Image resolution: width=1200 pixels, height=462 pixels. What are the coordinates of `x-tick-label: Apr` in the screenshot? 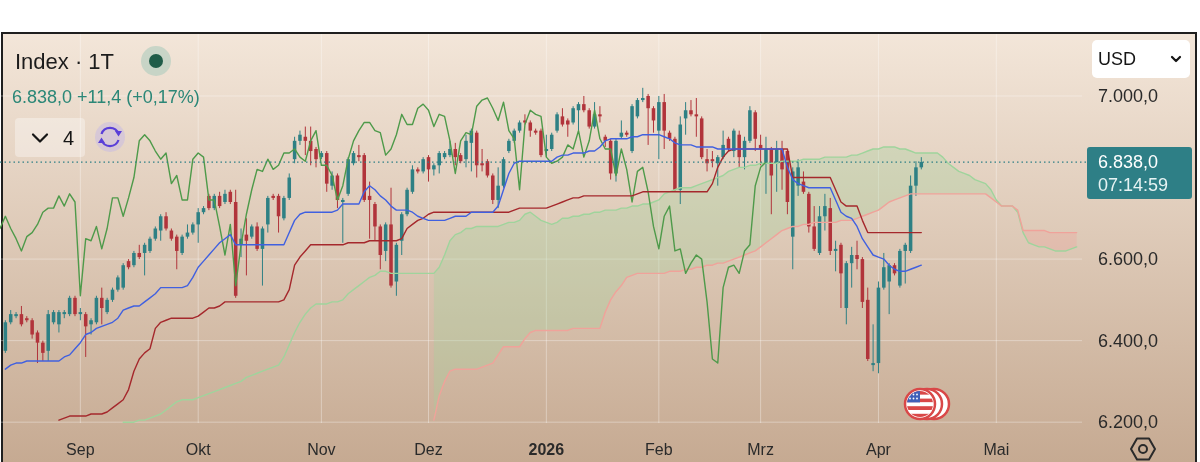 It's located at (879, 449).